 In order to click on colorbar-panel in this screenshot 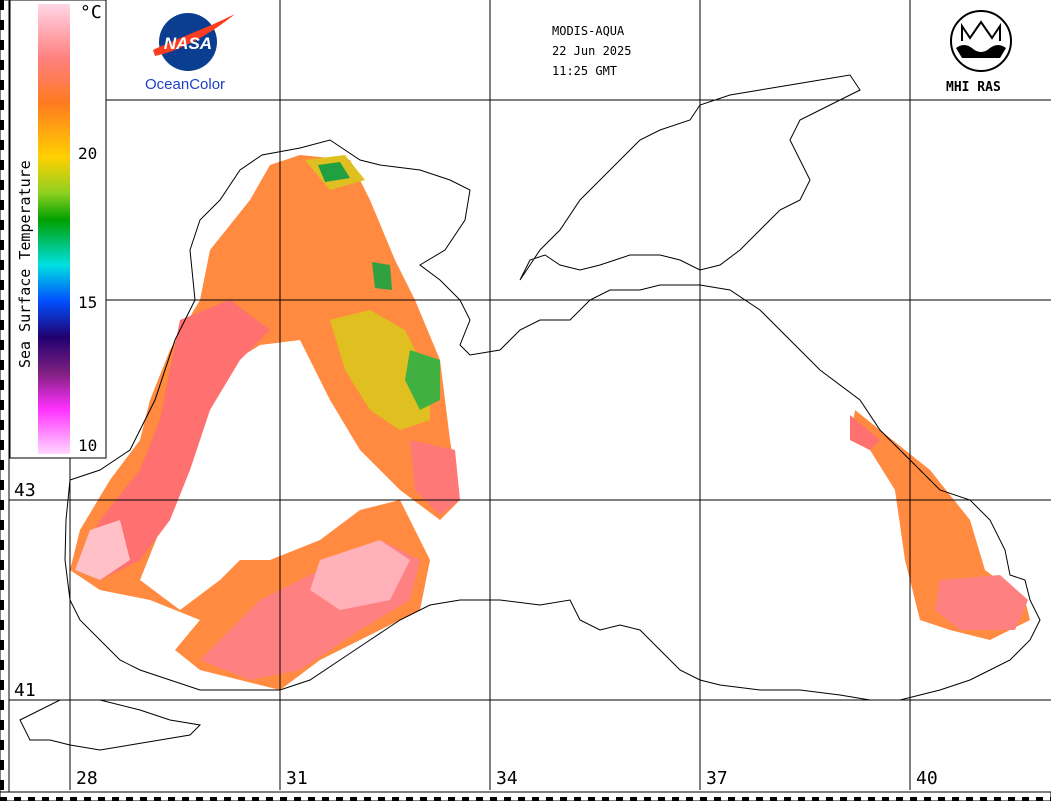, I will do `click(58, 229)`.